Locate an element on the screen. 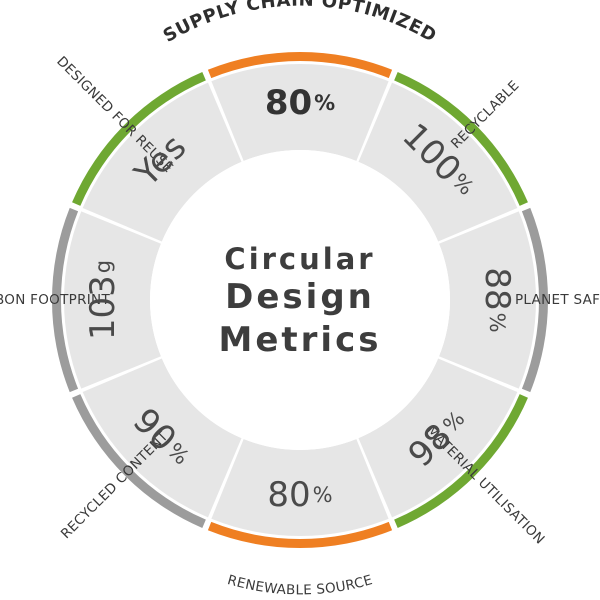  segment-supply-chain-optimized is located at coordinates (300, 112).